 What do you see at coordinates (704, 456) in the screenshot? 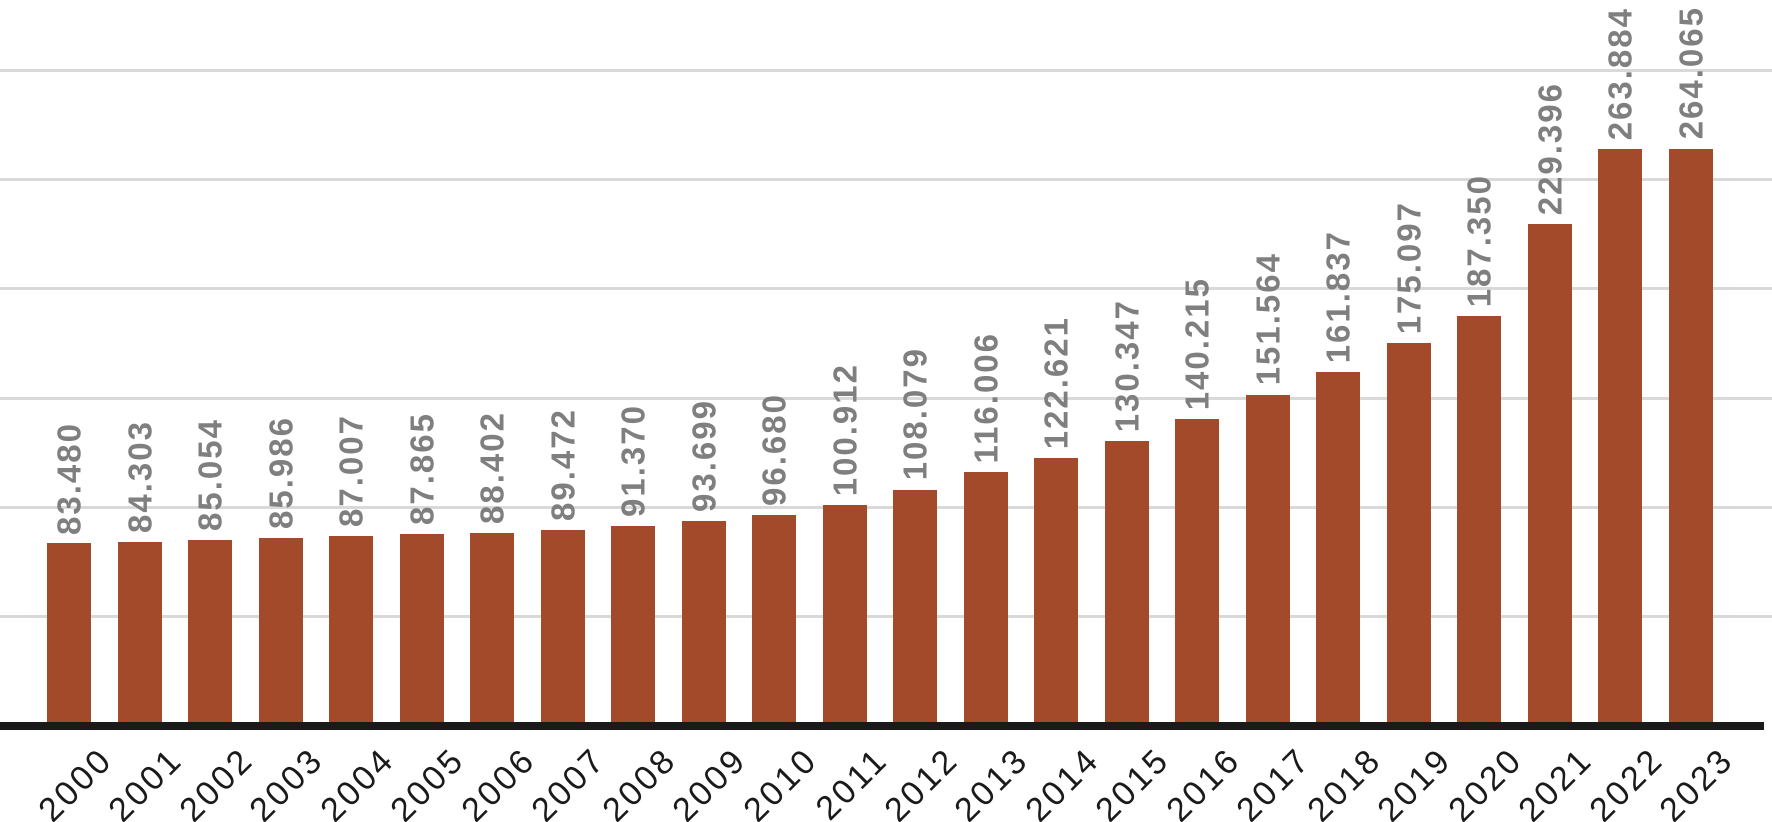
I see `bar-value-label: 93.699` at bounding box center [704, 456].